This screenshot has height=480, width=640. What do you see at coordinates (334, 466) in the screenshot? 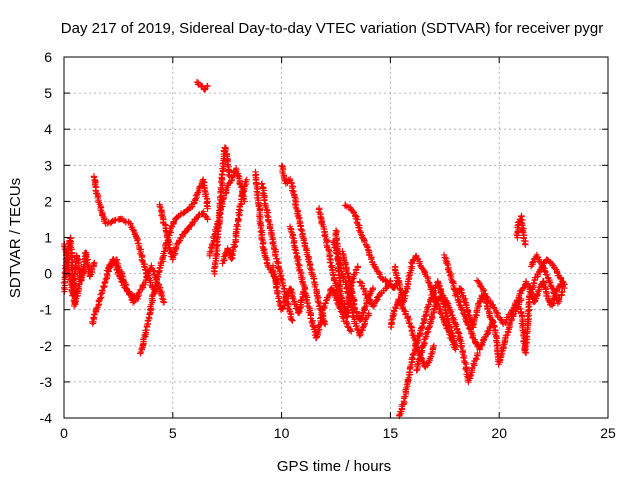
I see `x-axis-label: GPS time / hours` at bounding box center [334, 466].